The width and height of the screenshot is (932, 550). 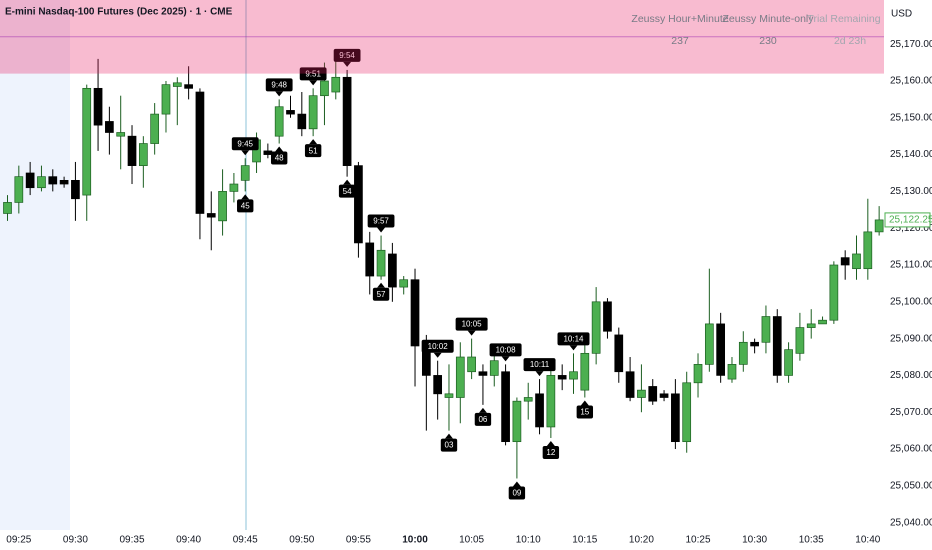 I want to click on table-header: Zeussy Minute-only, so click(x=768, y=19).